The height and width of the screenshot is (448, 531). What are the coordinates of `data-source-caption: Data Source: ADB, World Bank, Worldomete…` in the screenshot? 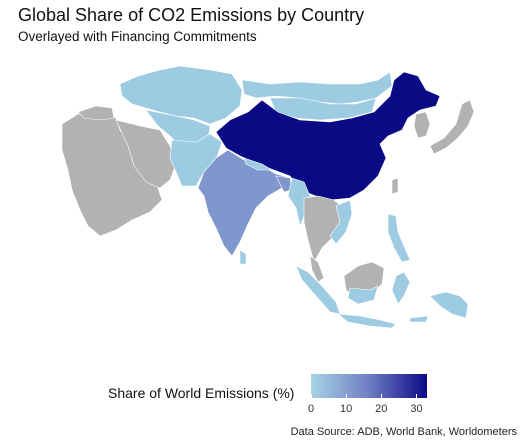 It's located at (403, 432).